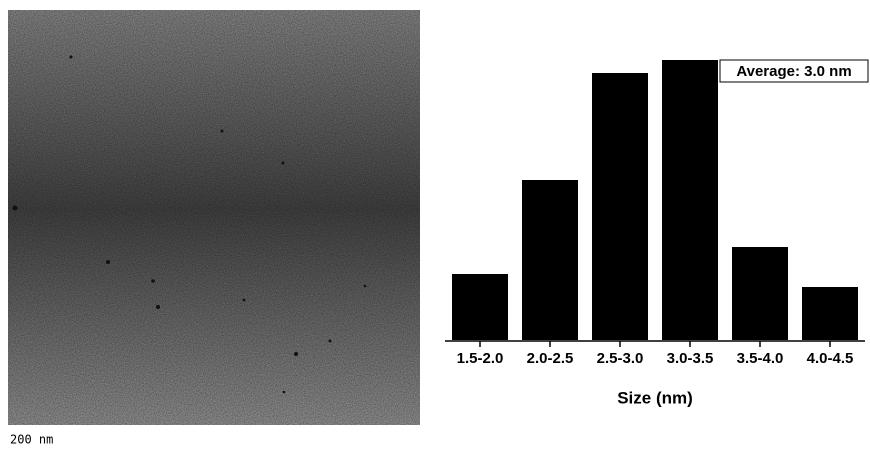 The height and width of the screenshot is (455, 870). What do you see at coordinates (655, 397) in the screenshot?
I see `x-axis-title: Size (nm)` at bounding box center [655, 397].